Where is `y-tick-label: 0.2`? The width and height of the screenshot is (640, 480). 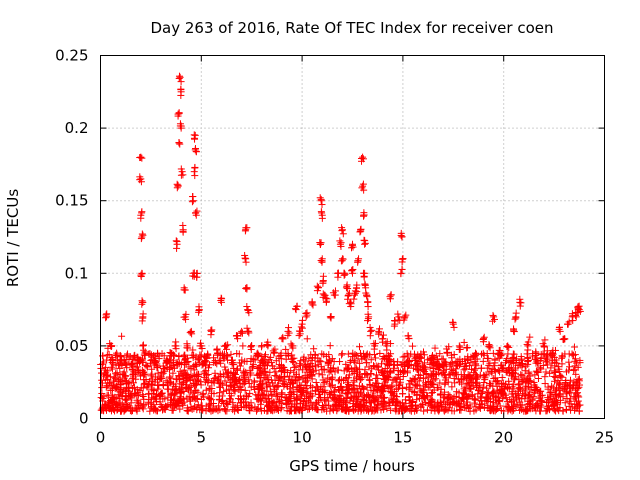
y-tick-label: 0.2 is located at coordinates (77, 128).